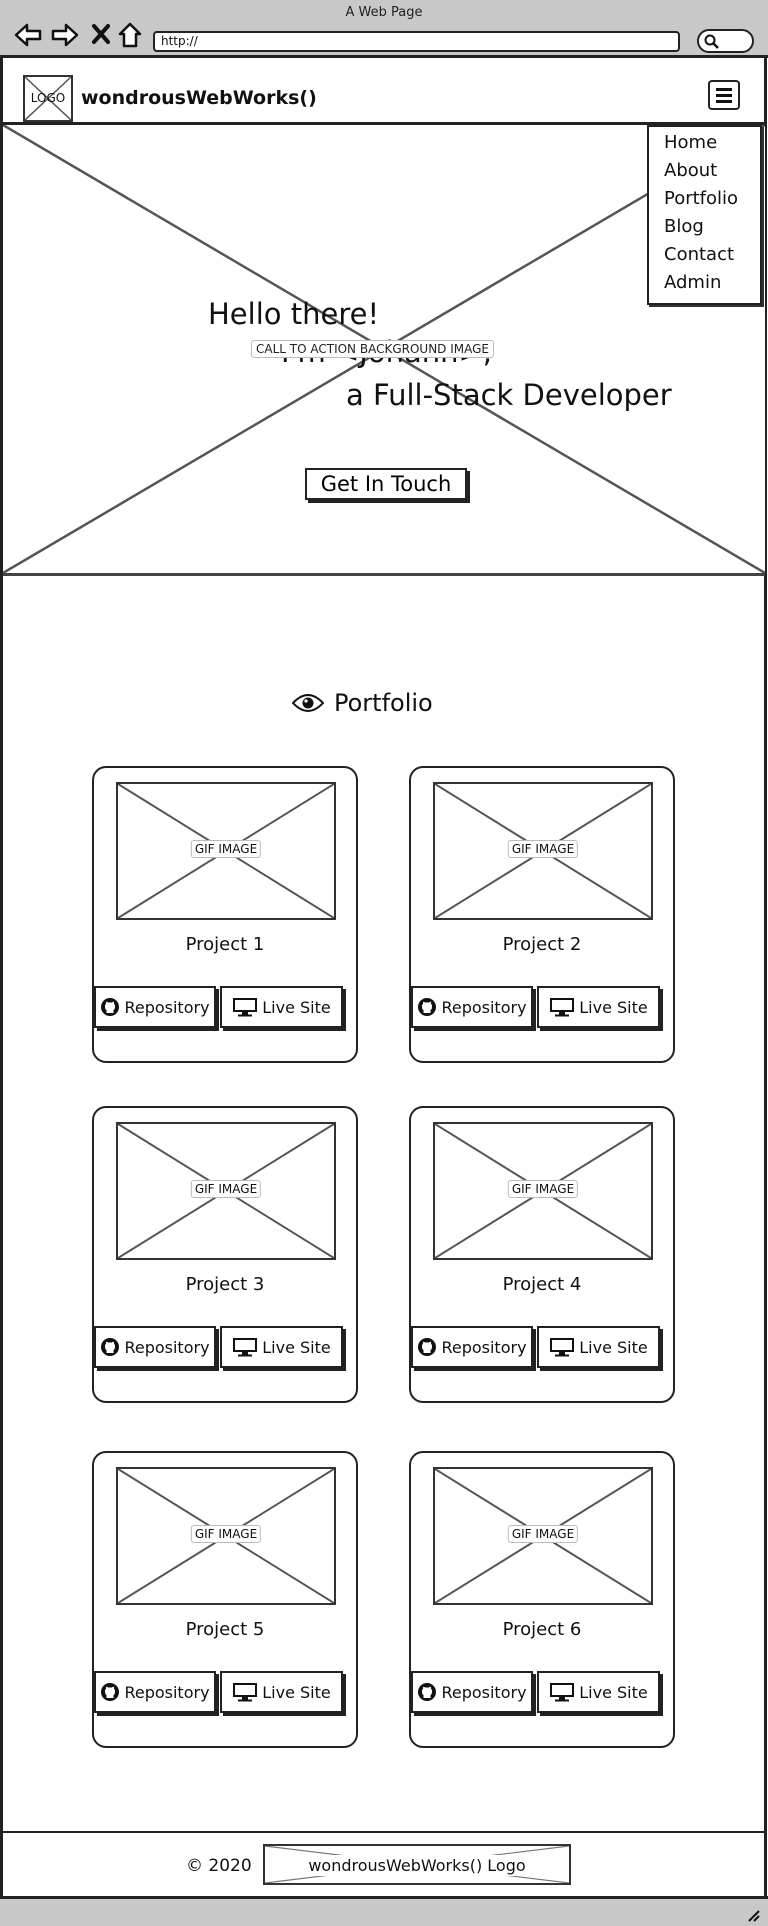 Image resolution: width=768 pixels, height=1926 pixels. I want to click on site-header: LOGO wondrousWebWorks(), so click(383, 91).